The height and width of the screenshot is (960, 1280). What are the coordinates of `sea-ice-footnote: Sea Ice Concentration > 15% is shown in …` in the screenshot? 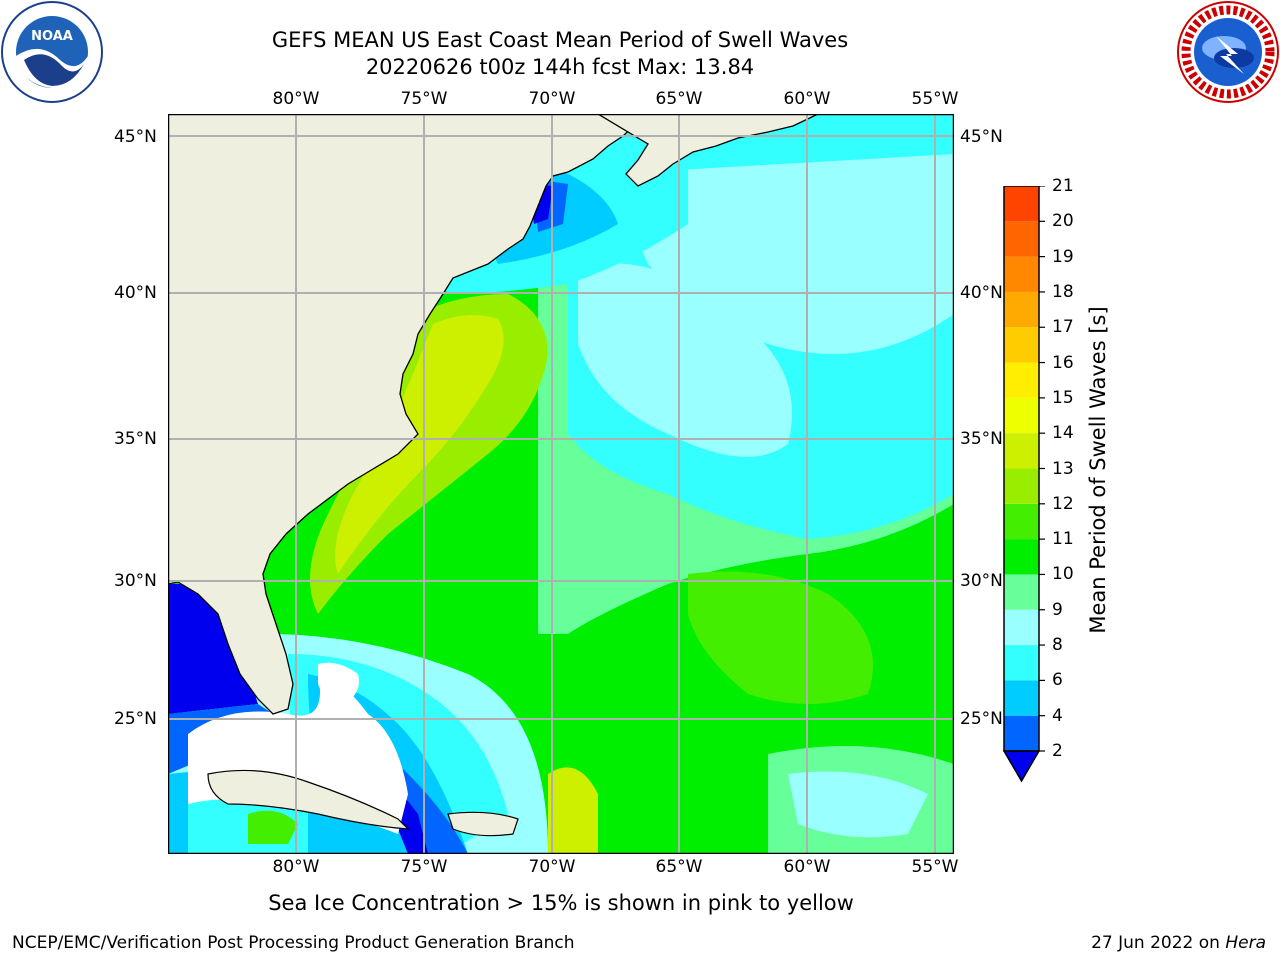 It's located at (561, 903).